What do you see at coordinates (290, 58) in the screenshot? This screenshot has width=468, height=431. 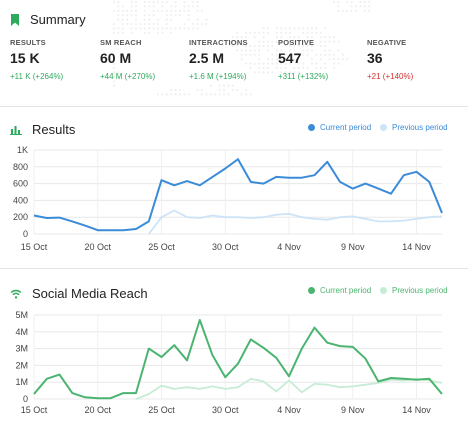 I see `kpi-value: 547` at bounding box center [290, 58].